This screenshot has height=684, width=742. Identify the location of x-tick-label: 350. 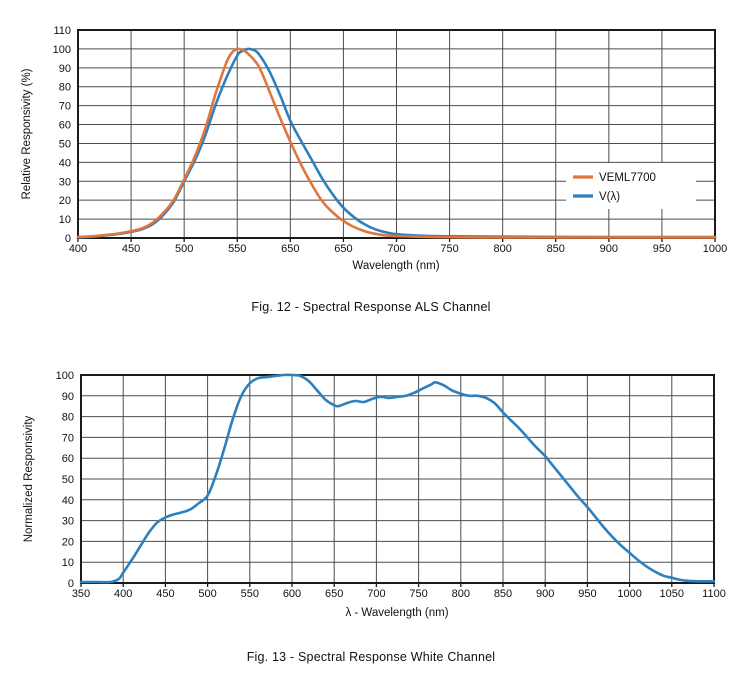
(81, 594).